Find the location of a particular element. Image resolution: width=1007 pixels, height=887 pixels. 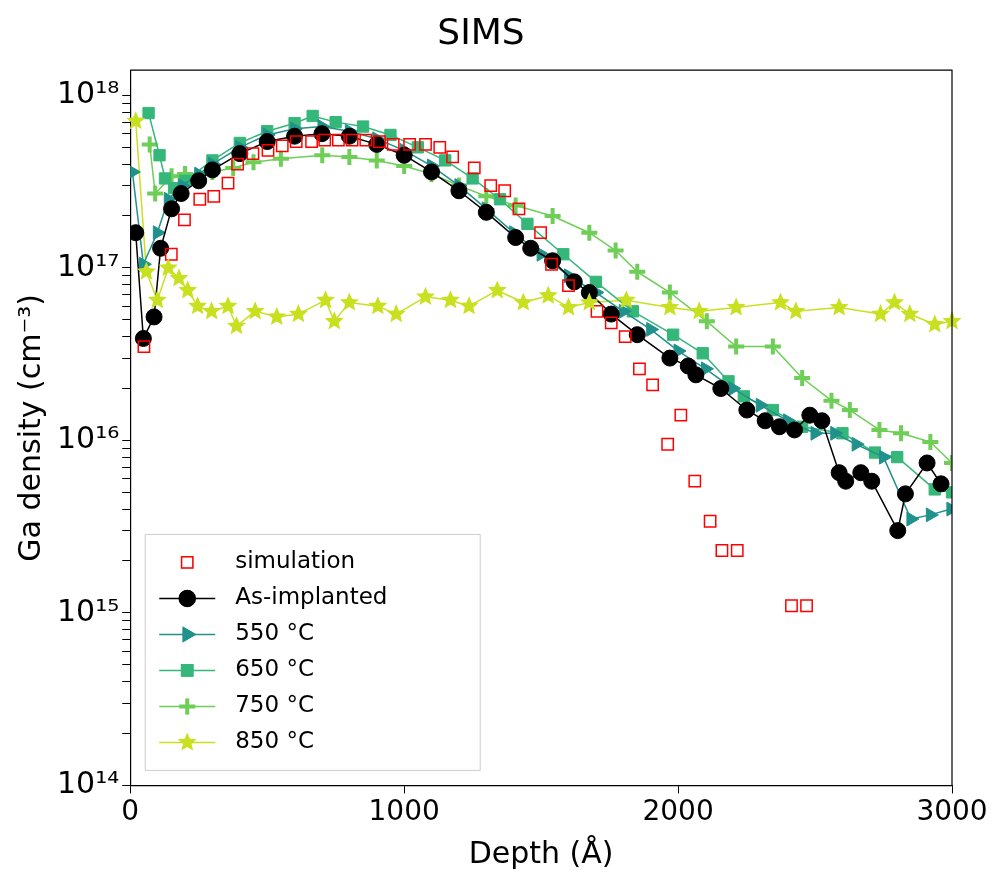

x-axis-title: Depth (Å) is located at coordinates (541, 852).